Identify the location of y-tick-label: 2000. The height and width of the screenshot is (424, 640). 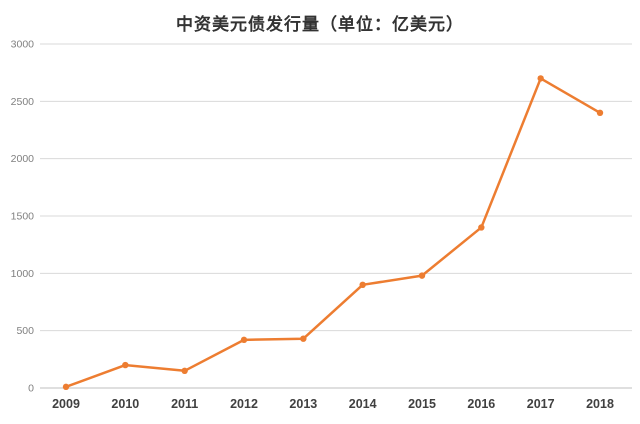
(23, 159).